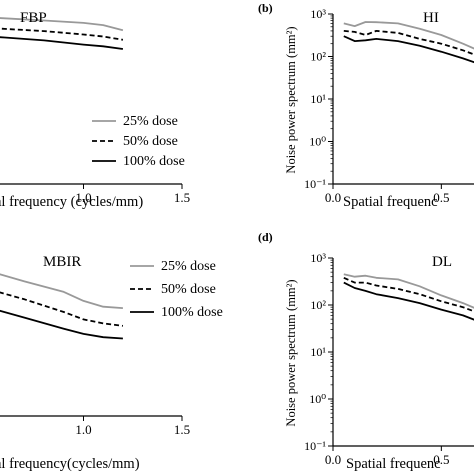 The image size is (474, 474). I want to click on chart2-y-tick-label: 10⁻¹, so click(315, 184).